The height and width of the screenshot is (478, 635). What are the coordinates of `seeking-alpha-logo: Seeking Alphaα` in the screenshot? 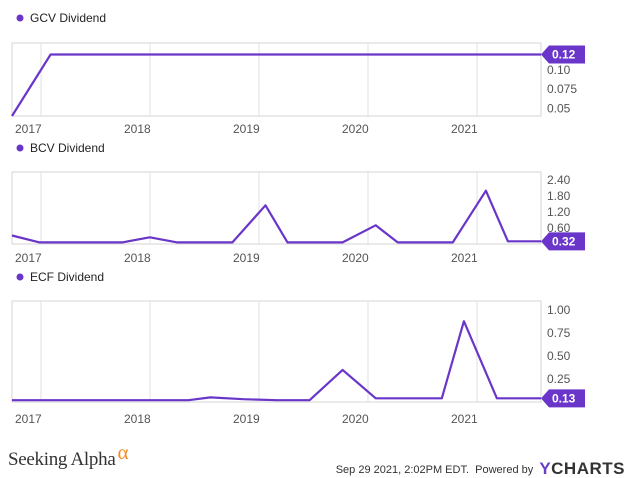 It's located at (68, 455).